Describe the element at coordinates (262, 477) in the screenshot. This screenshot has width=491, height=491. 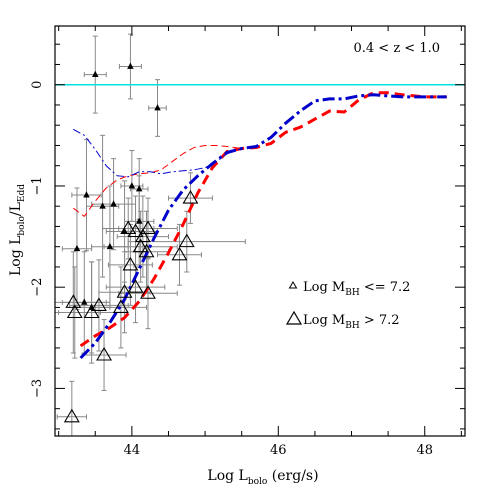
I see `x-axis-title: Log Lbolo (erg/s)` at that location.